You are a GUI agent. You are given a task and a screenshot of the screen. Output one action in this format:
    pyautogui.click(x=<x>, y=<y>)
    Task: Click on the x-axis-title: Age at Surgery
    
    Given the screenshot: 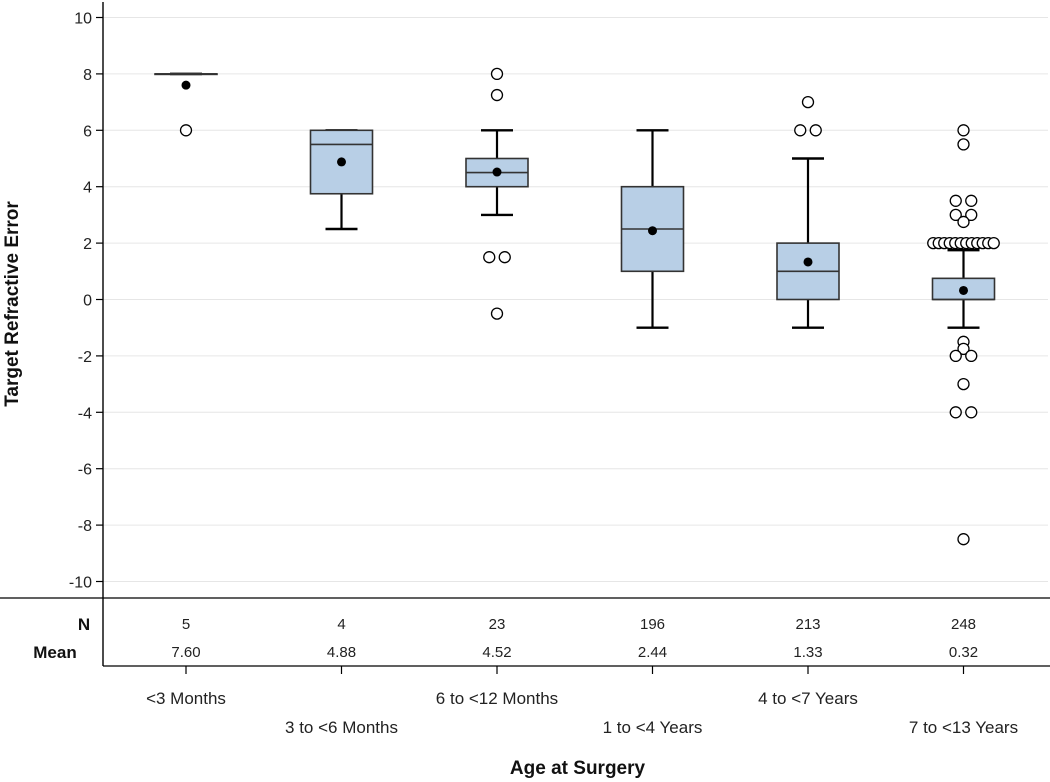 What is the action you would take?
    pyautogui.click(x=578, y=768)
    